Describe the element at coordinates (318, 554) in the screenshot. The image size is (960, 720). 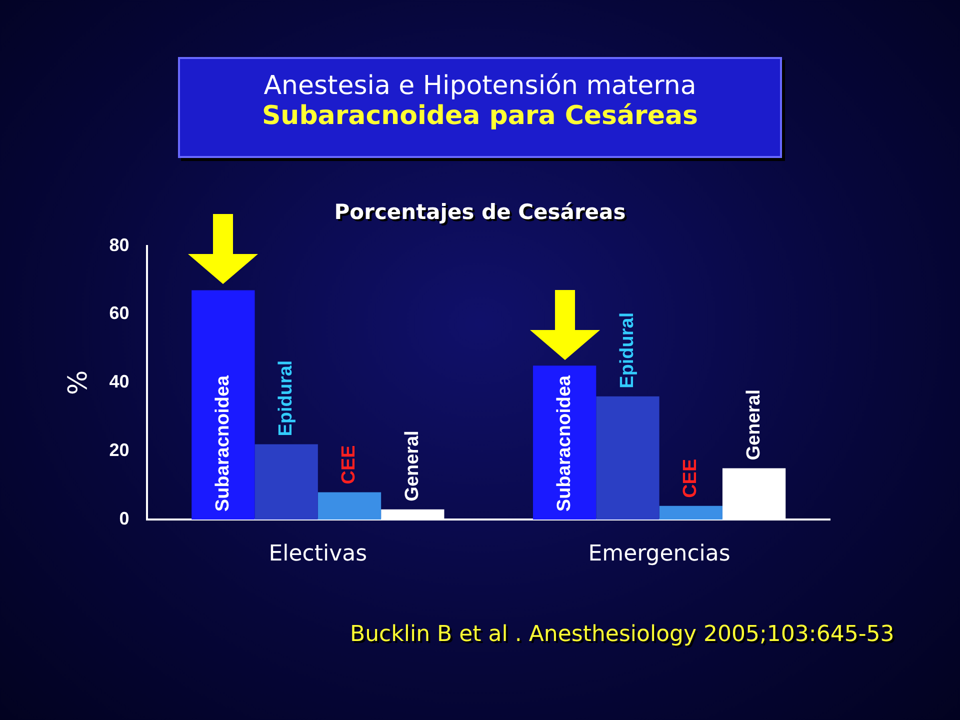
I see `x-tick-label: Electivas` at that location.